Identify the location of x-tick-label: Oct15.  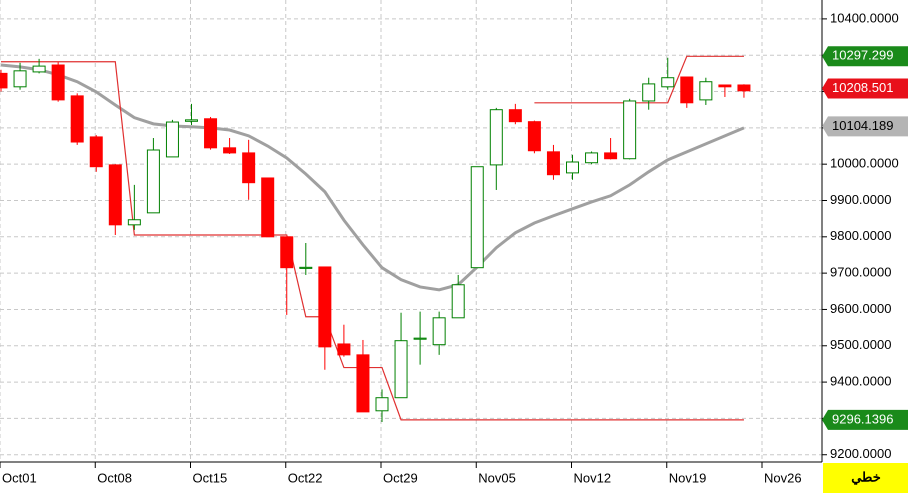
(210, 477).